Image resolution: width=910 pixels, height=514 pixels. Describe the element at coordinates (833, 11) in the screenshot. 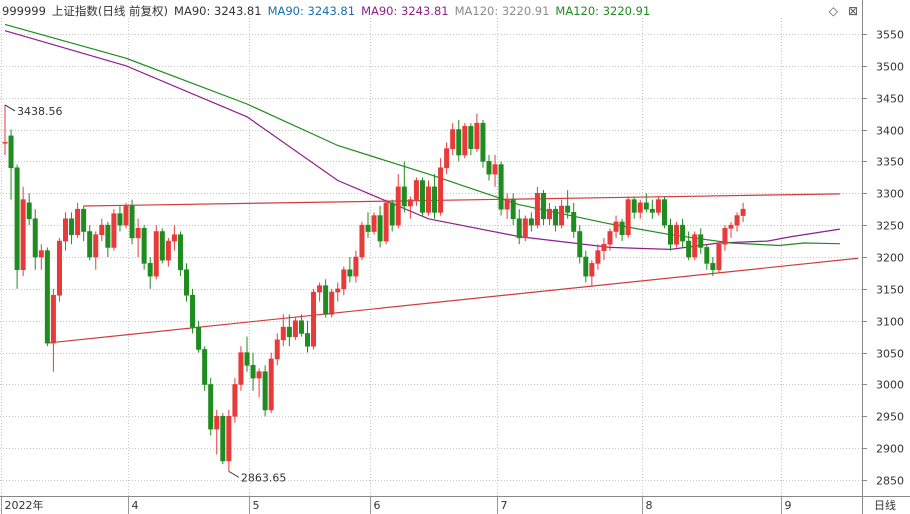

I see `diamond-icon: ◇` at that location.